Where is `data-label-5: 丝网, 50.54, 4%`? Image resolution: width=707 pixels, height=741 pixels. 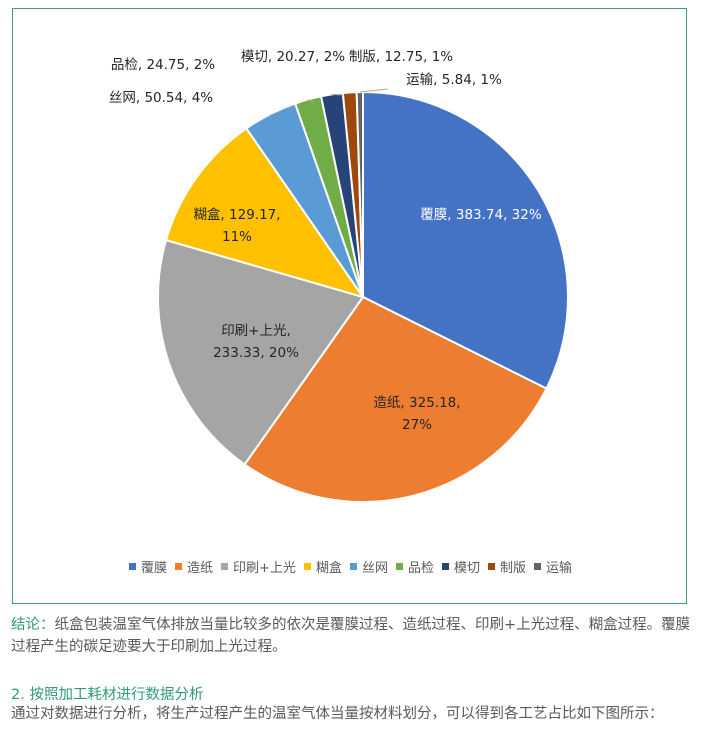 data-label-5: 丝网, 50.54, 4% is located at coordinates (161, 98).